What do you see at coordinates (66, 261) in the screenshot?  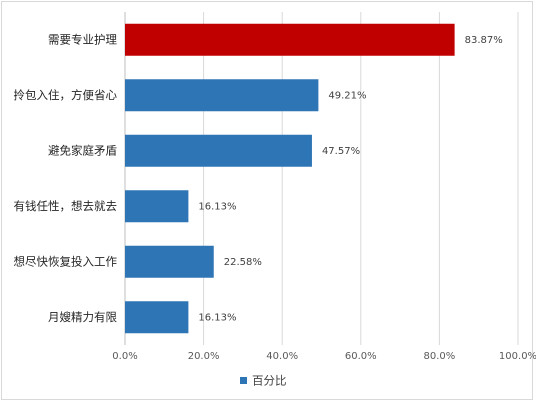 I see `category-label: 想尽快恢复投入工作` at bounding box center [66, 261].